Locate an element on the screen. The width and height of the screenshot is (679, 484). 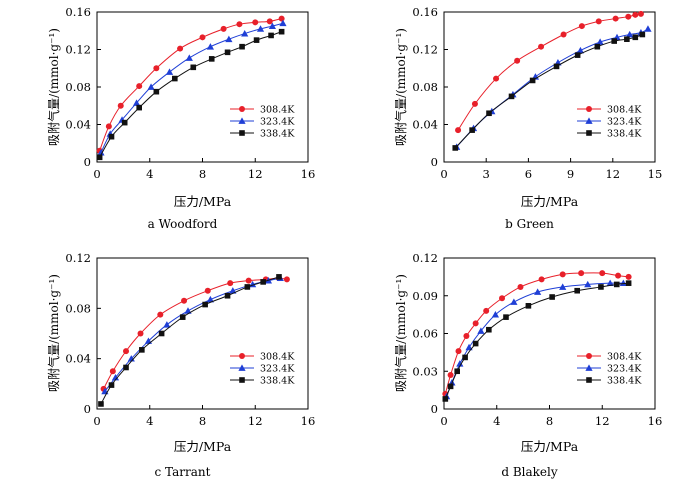
x-tick-label: 8 is located at coordinates (202, 421).